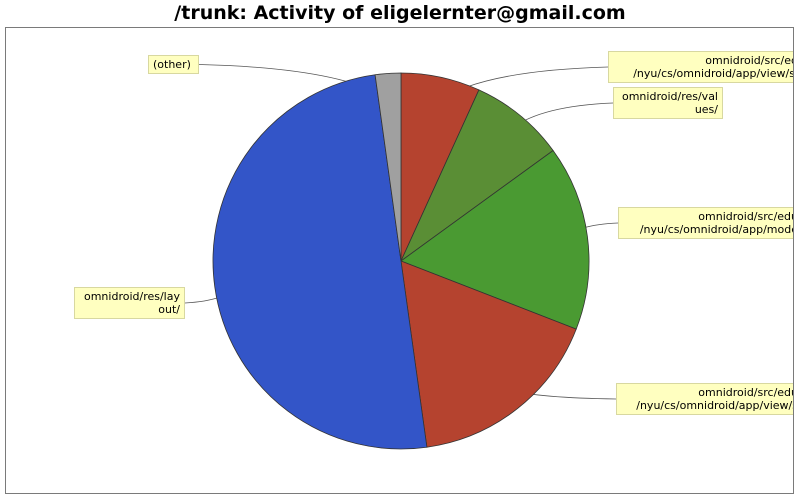 This screenshot has width=800, height=500. I want to click on slice-label-line: omnidroid/res/val, so click(669, 96).